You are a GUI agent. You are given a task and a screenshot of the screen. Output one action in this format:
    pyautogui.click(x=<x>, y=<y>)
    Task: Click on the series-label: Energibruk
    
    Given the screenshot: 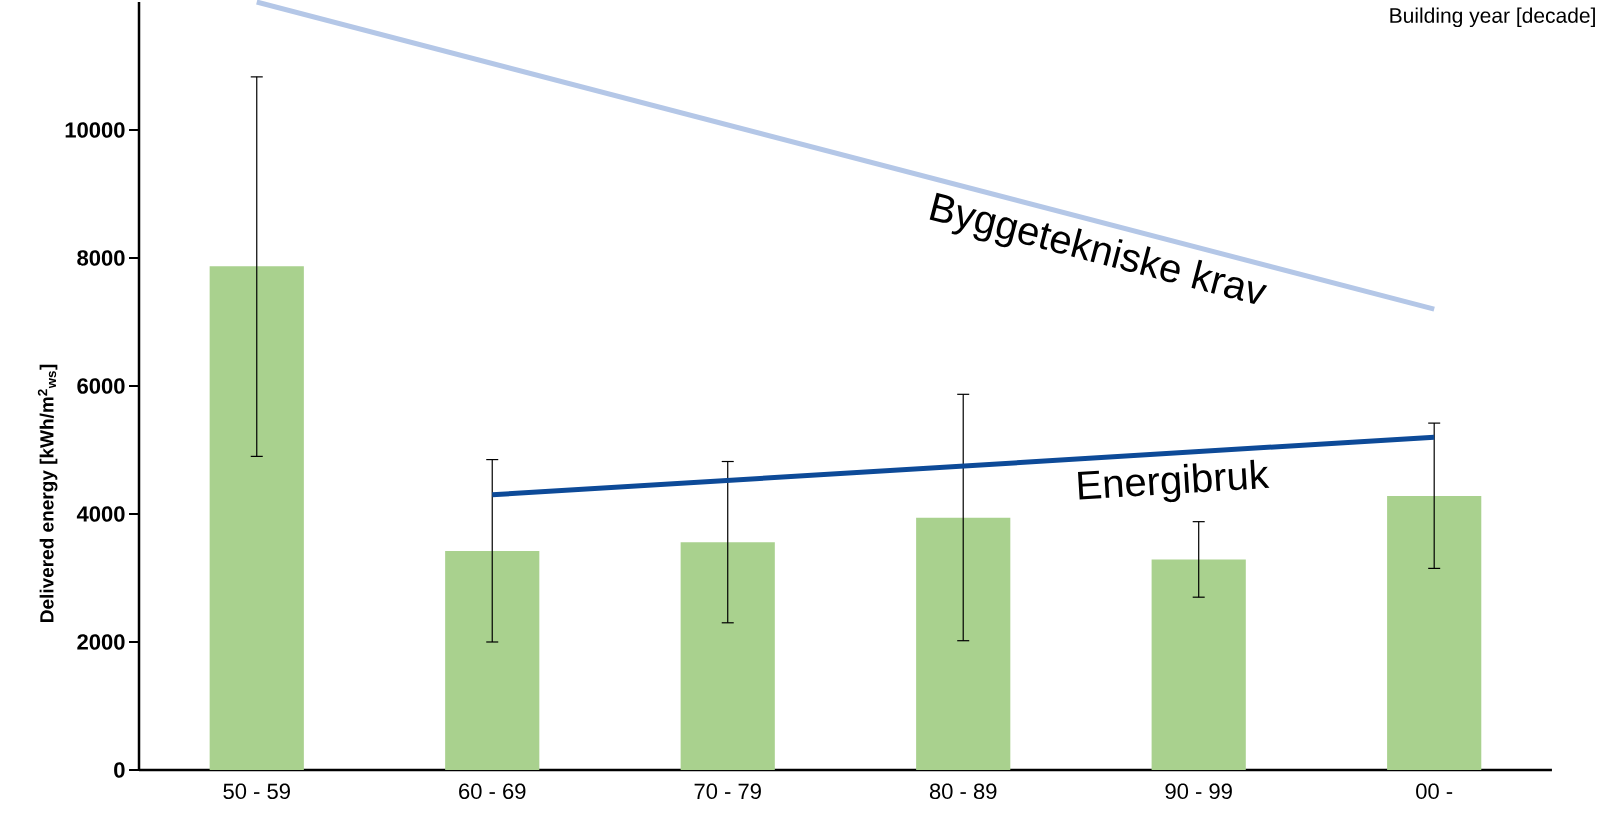 What is the action you would take?
    pyautogui.click(x=1173, y=481)
    